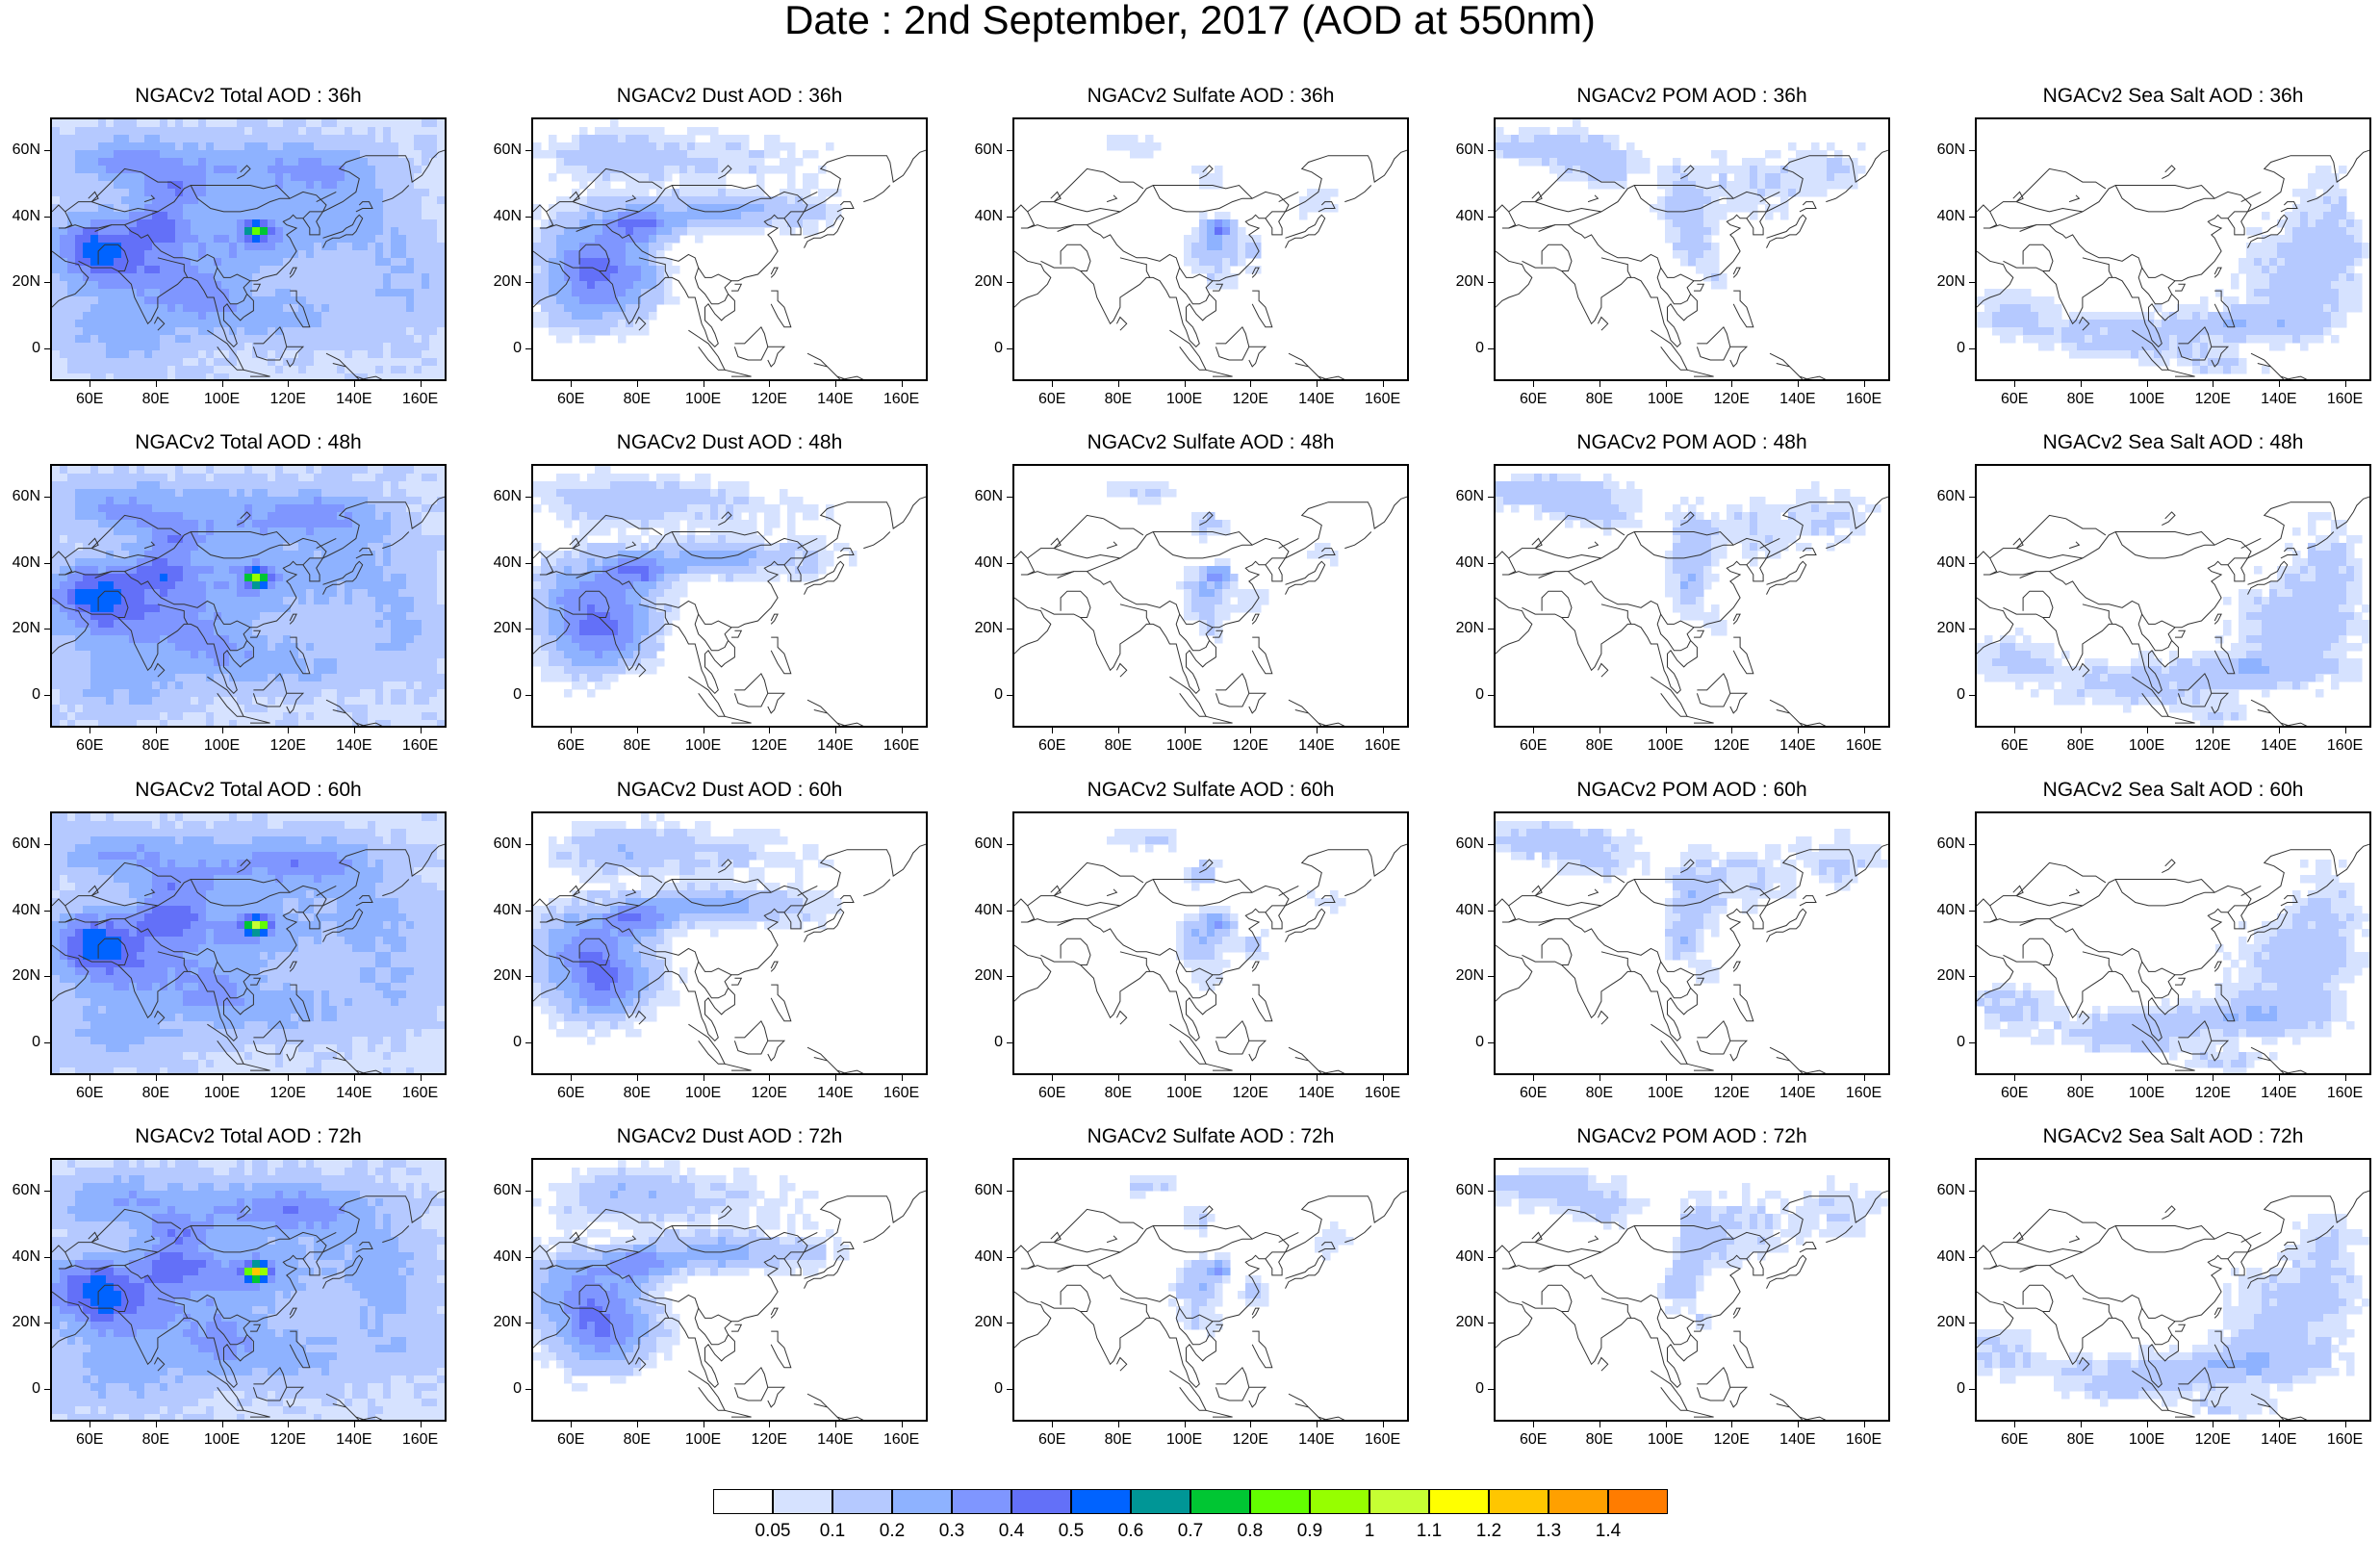  What do you see at coordinates (1692, 96) in the screenshot?
I see `panel-title: NGACv2 POM AOD : 36h` at bounding box center [1692, 96].